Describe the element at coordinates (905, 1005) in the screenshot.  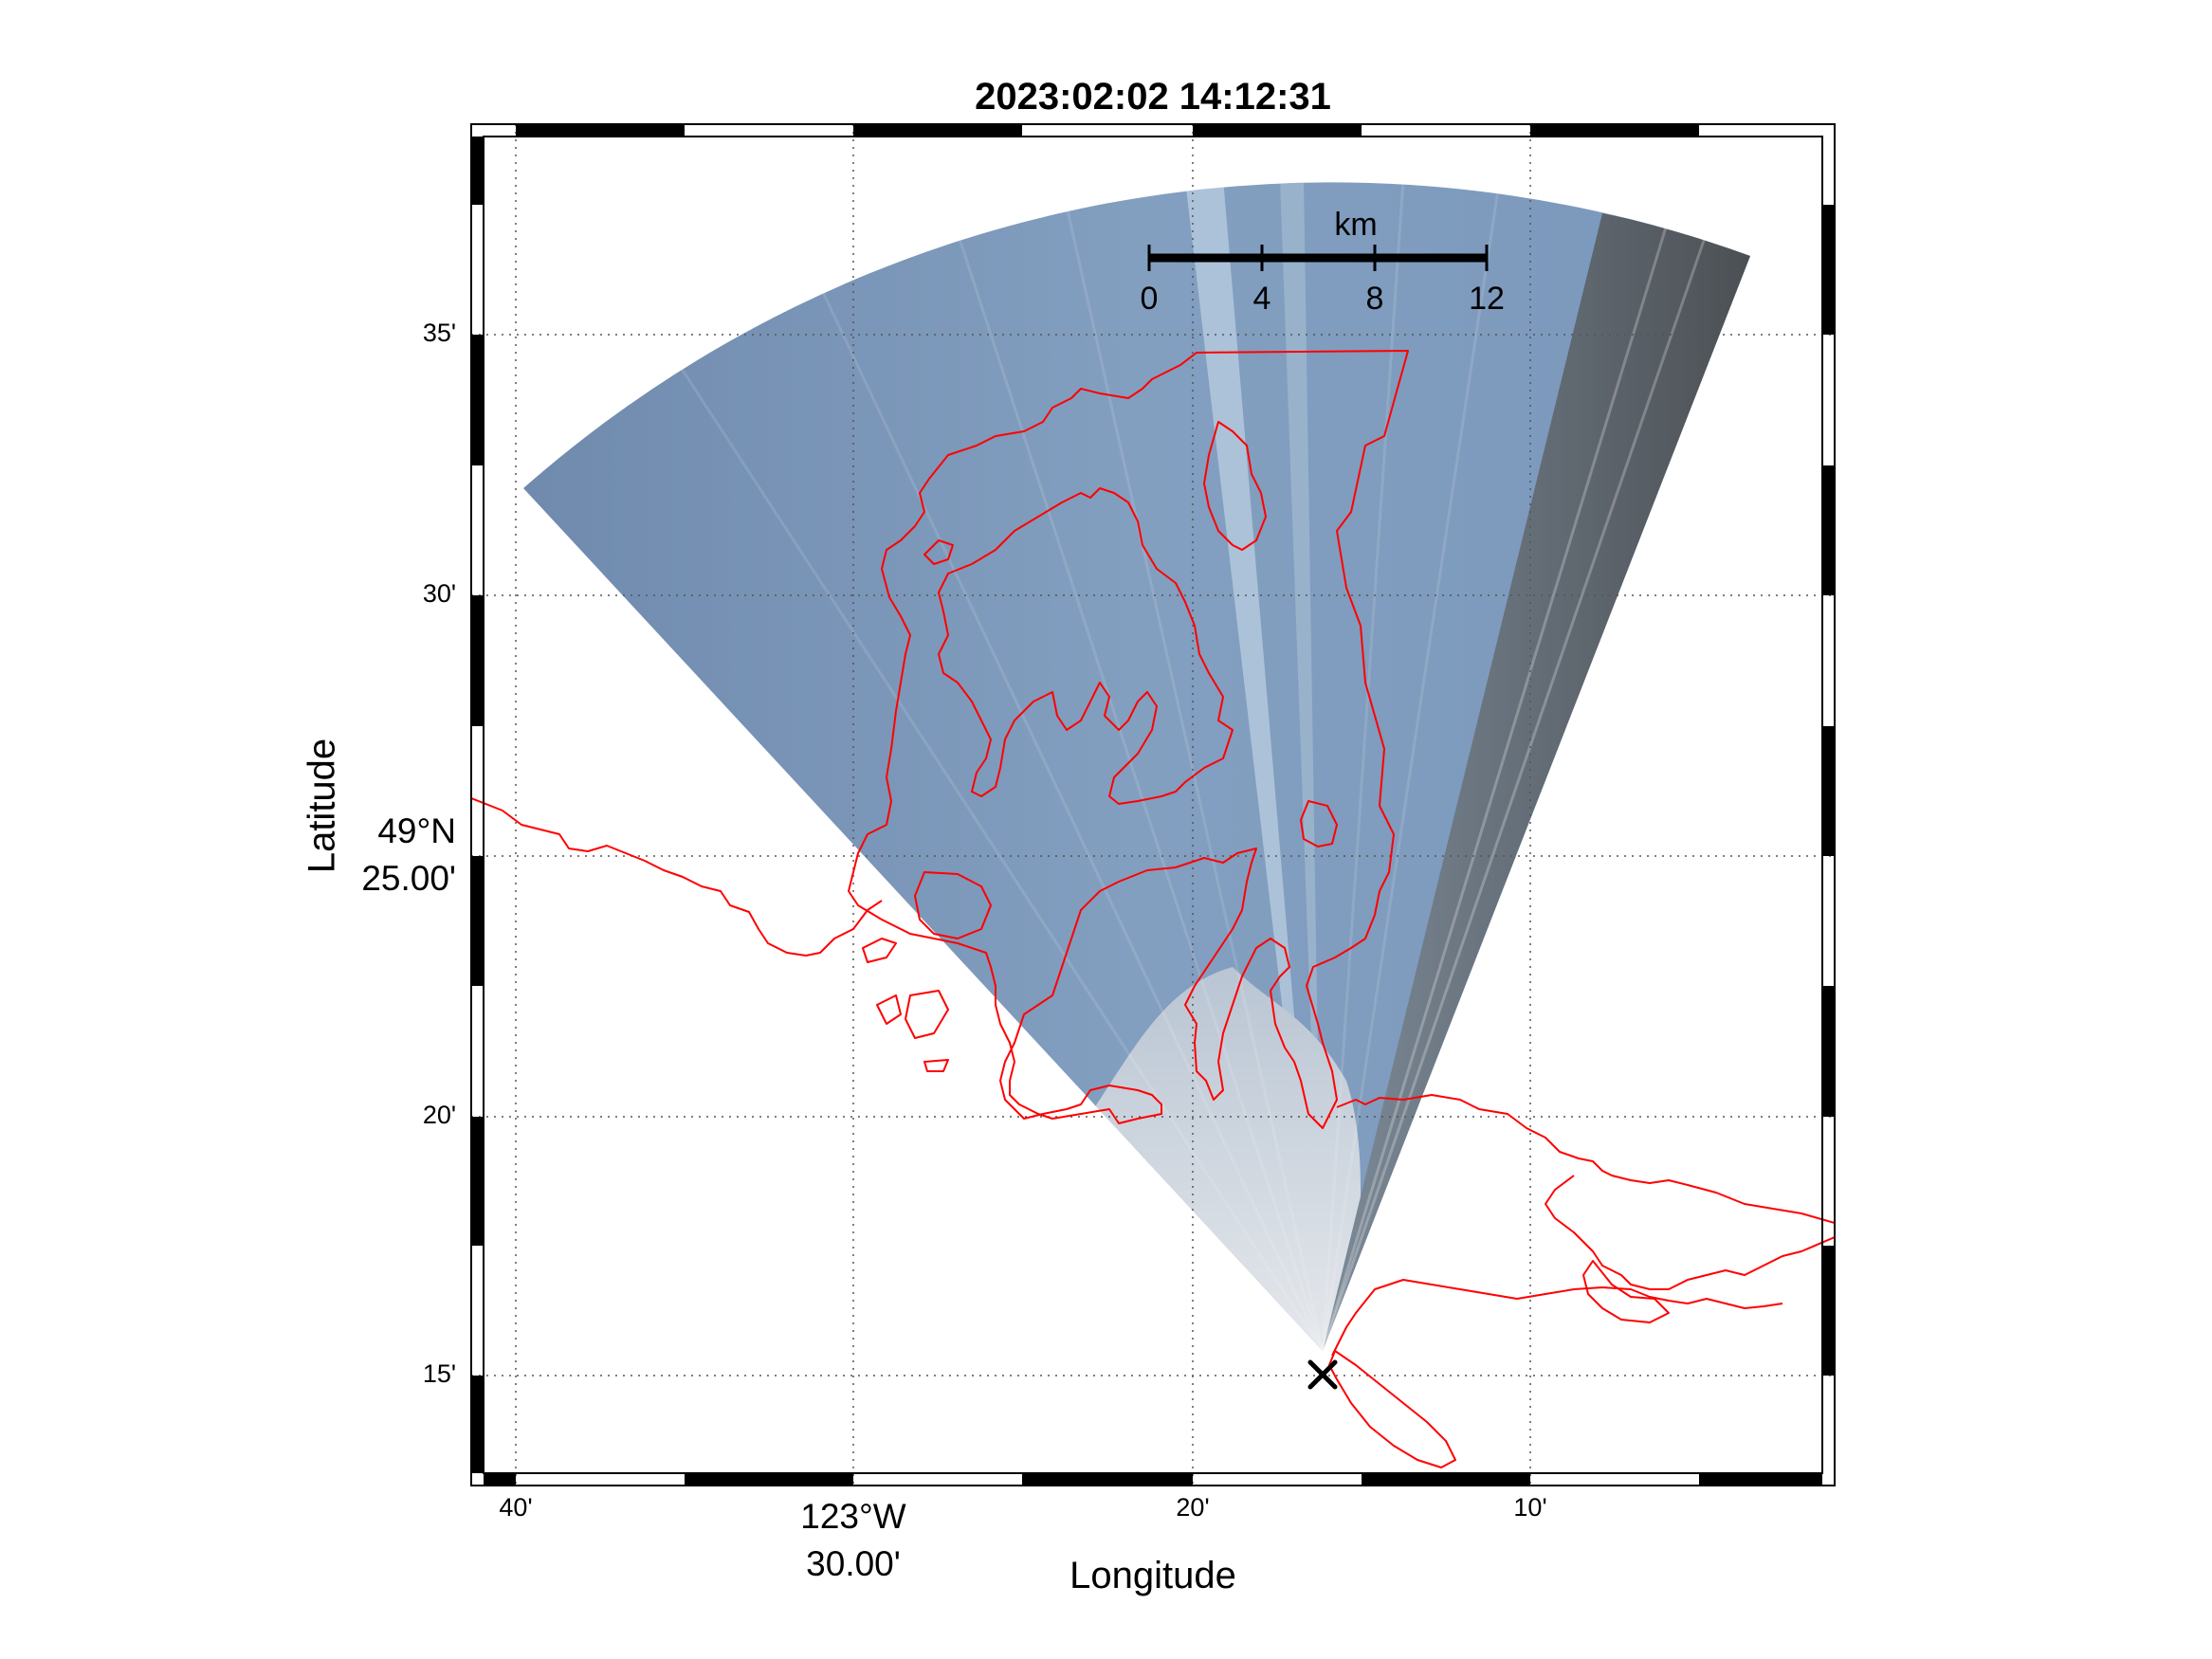
I see `coastline-west-islands` at that location.